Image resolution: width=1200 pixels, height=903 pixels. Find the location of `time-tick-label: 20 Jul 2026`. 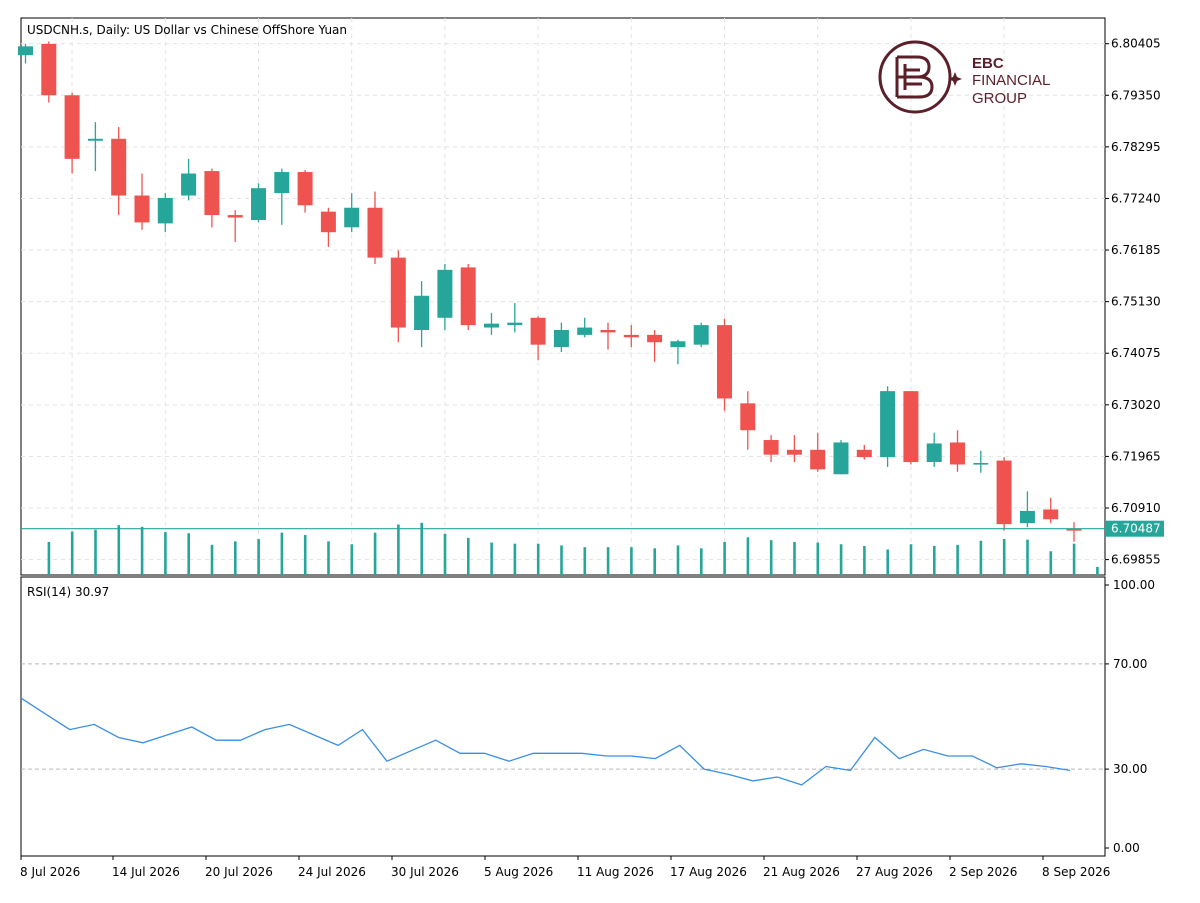

time-tick-label: 20 Jul 2026 is located at coordinates (239, 872).